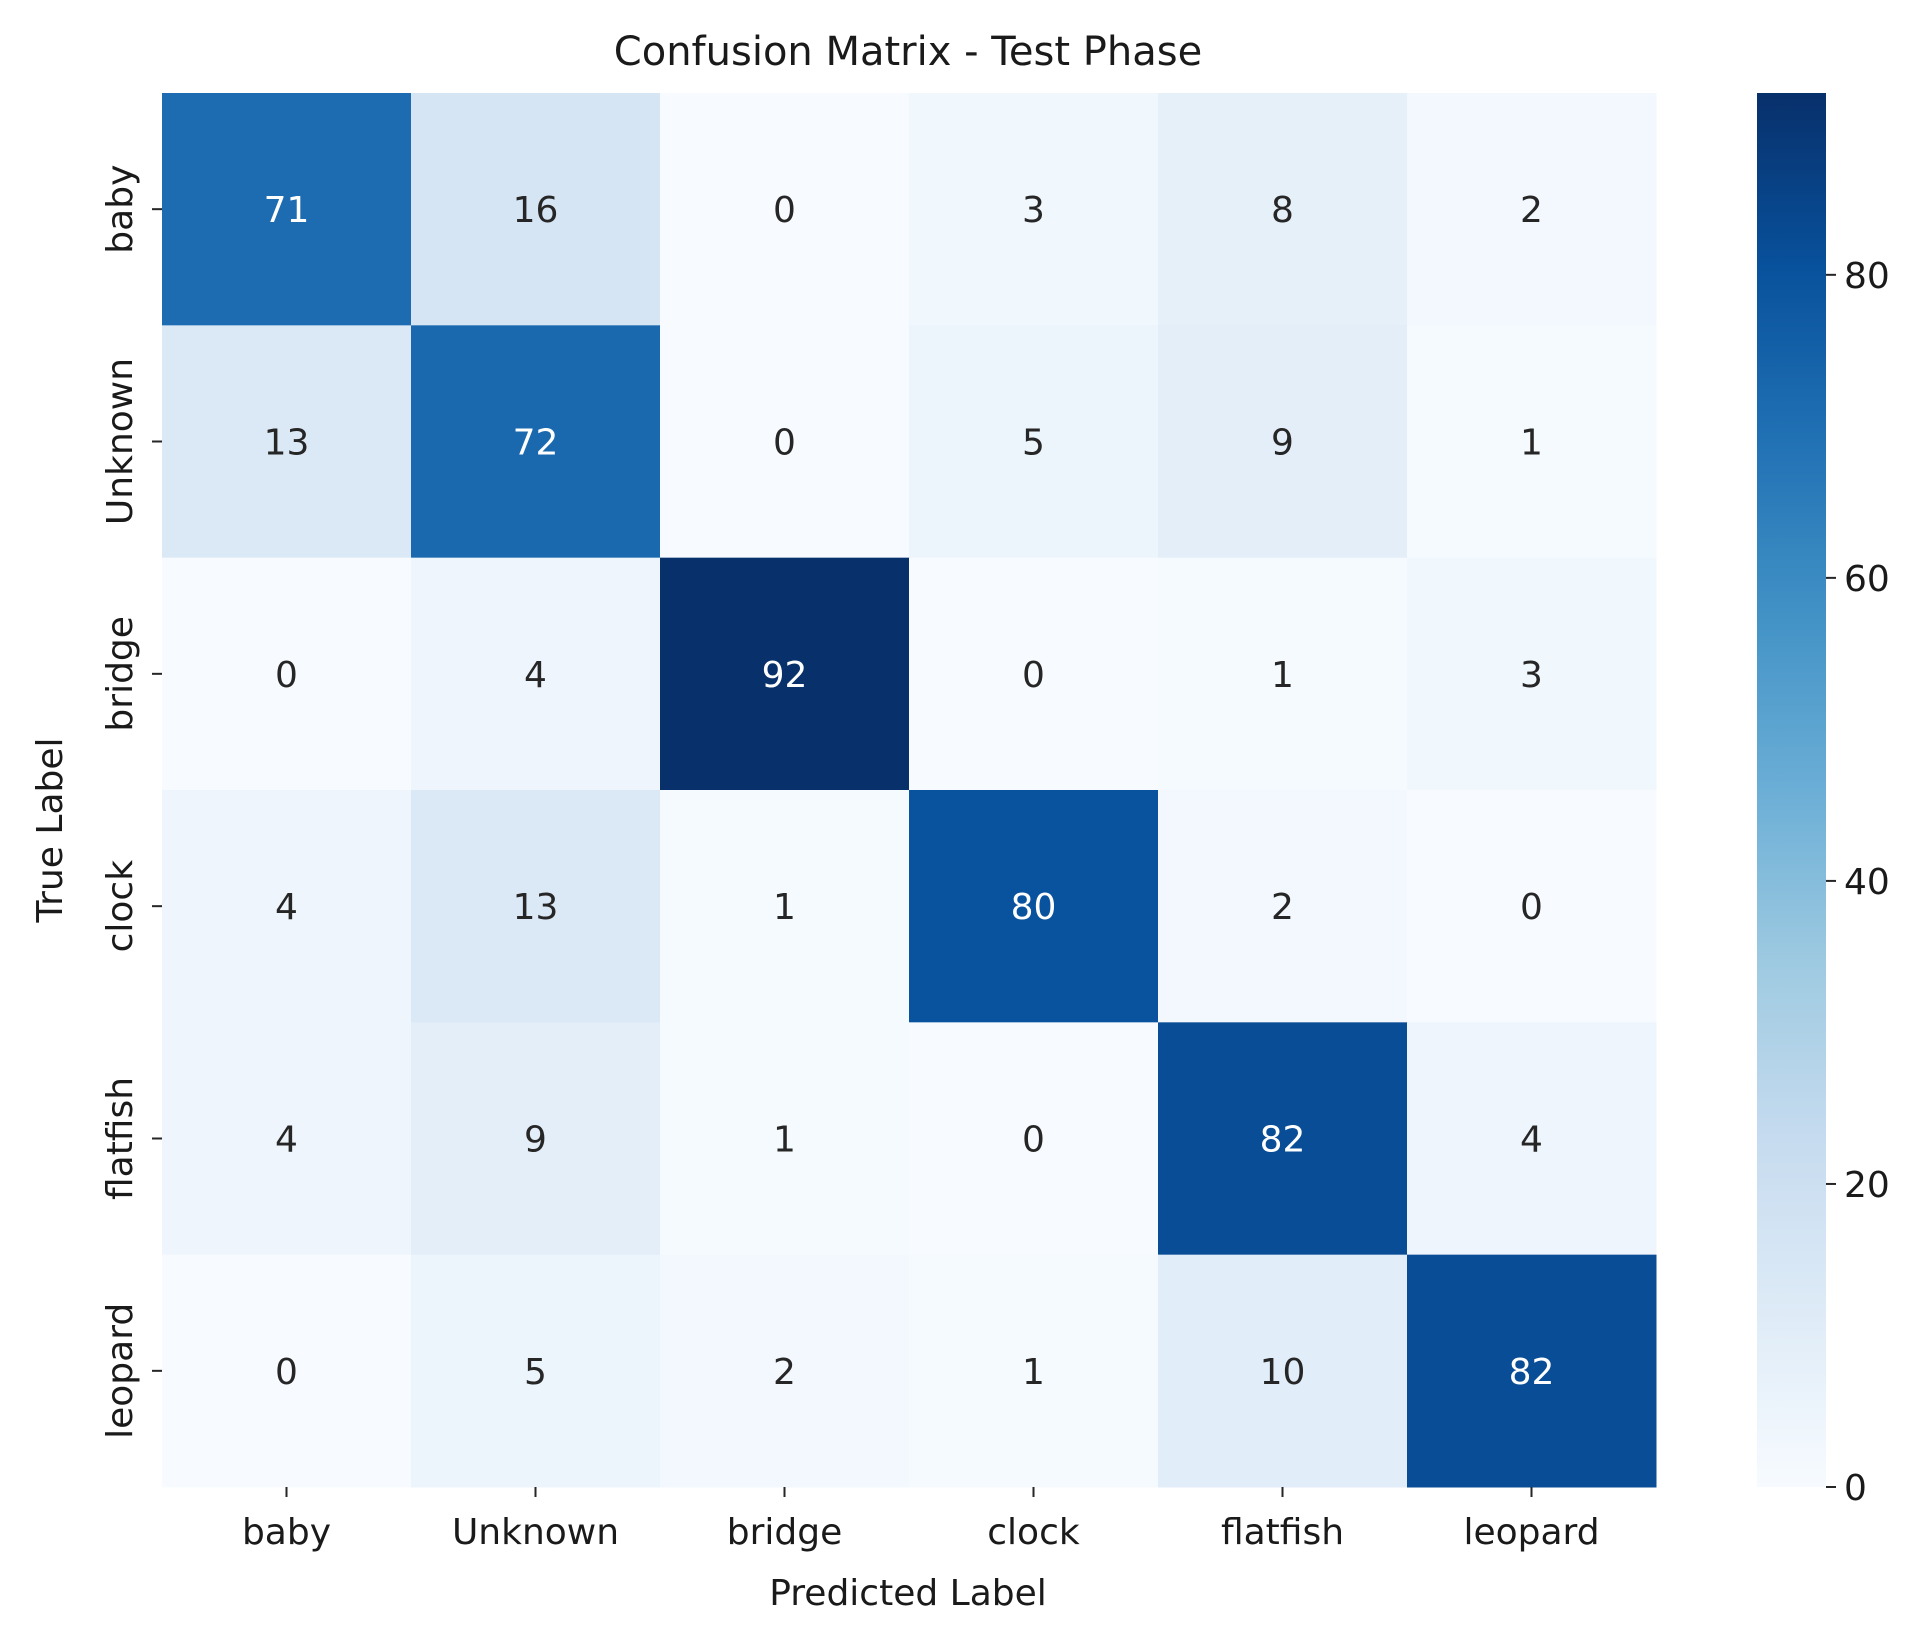 This screenshot has height=1638, width=1922. I want to click on x-axis: baby Unknown bridge clock flatfish leopard, so click(921, 1520).